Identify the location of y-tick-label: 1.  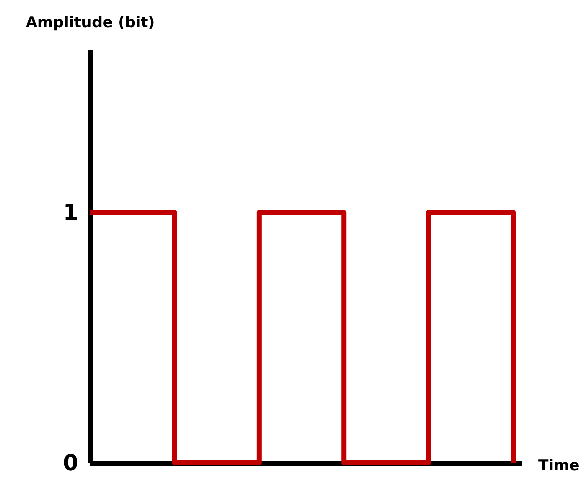
(70, 213).